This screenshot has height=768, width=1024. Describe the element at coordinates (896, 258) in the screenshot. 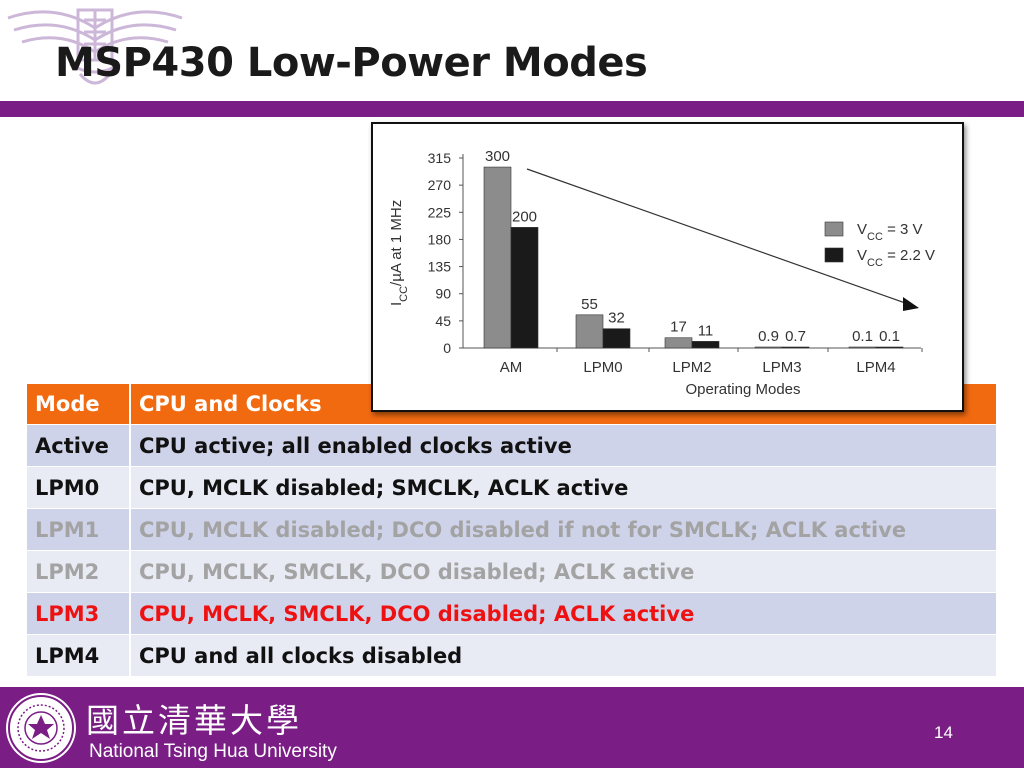

I see `legend-entry: VCC = 2.2 V` at that location.